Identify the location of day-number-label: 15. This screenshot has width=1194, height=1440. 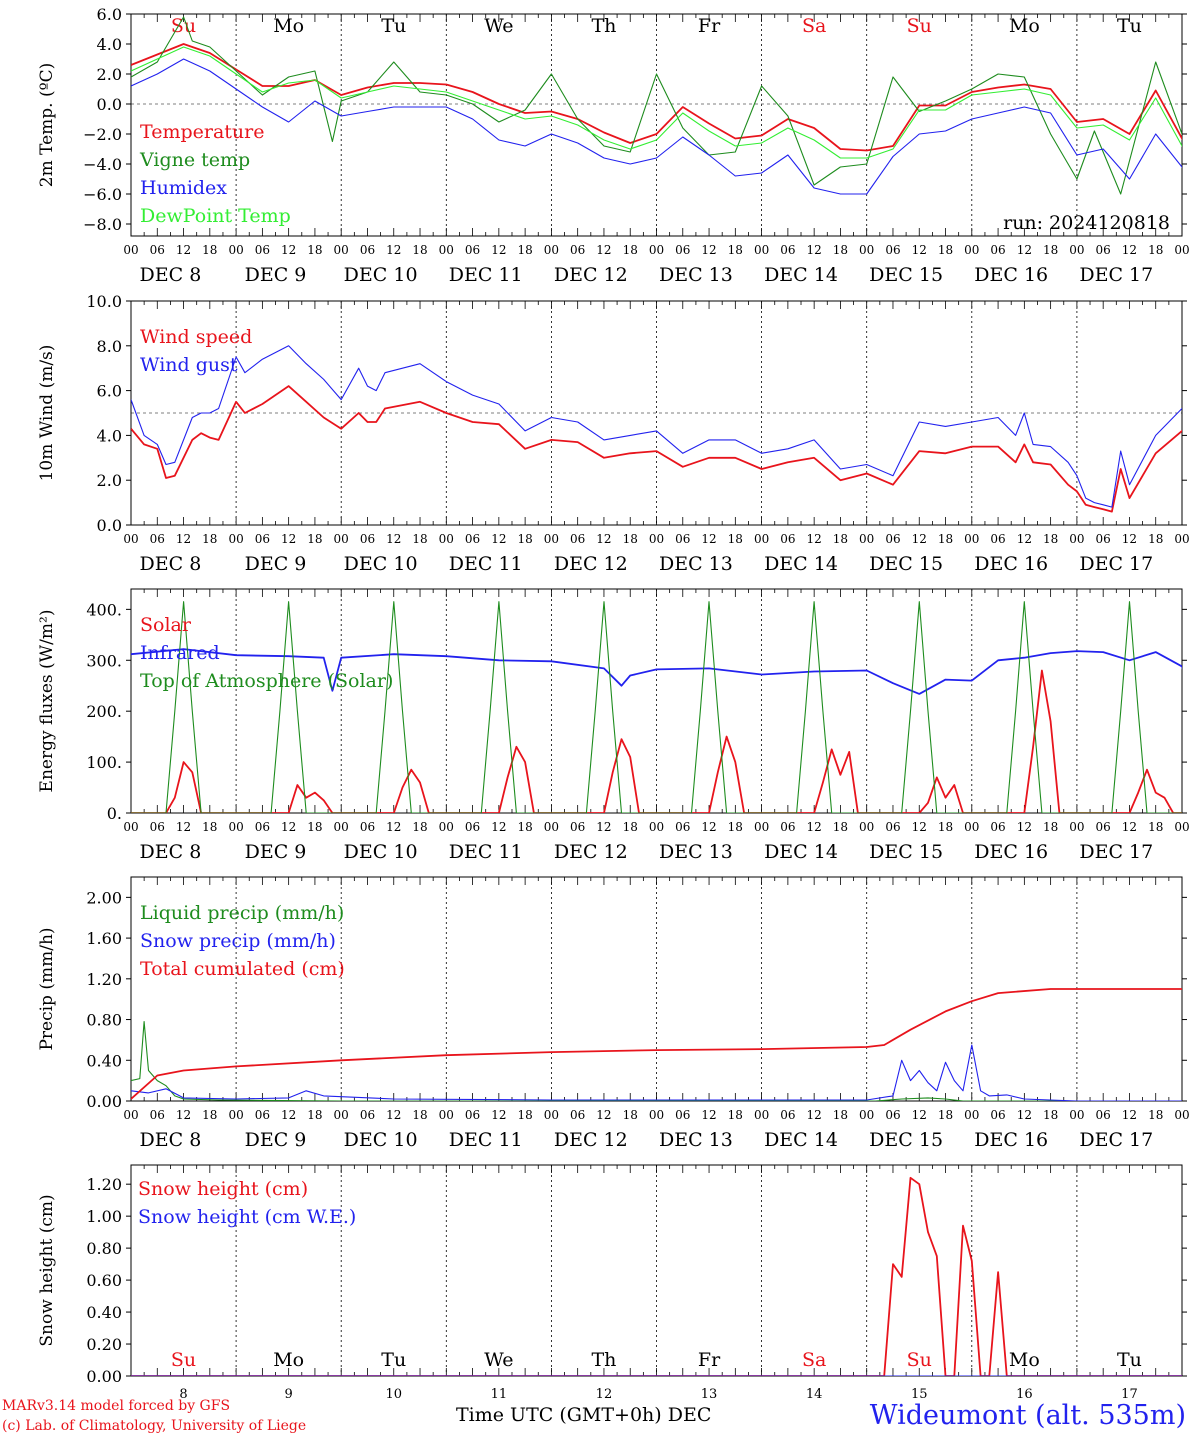
(919, 1394).